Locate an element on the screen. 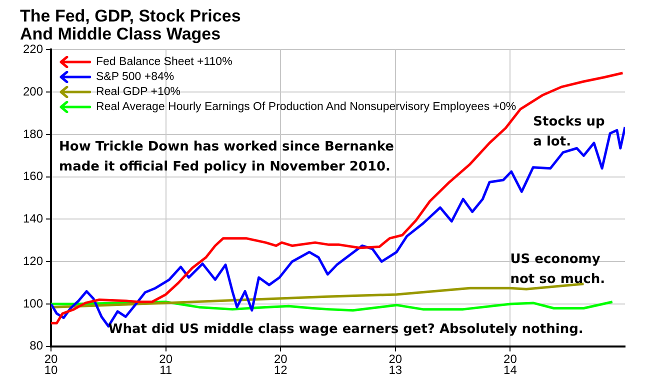 The image size is (650, 385). annotation: US economy not so much. is located at coordinates (558, 270).